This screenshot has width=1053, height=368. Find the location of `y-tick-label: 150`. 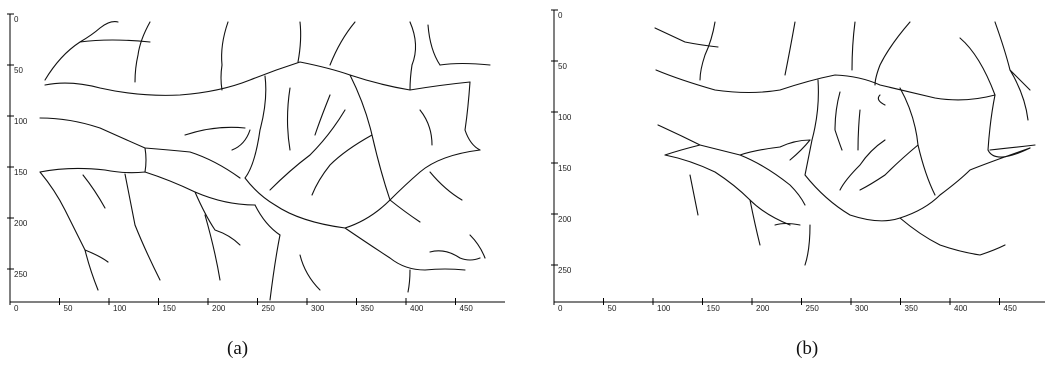

y-tick-label: 150 is located at coordinates (565, 168).